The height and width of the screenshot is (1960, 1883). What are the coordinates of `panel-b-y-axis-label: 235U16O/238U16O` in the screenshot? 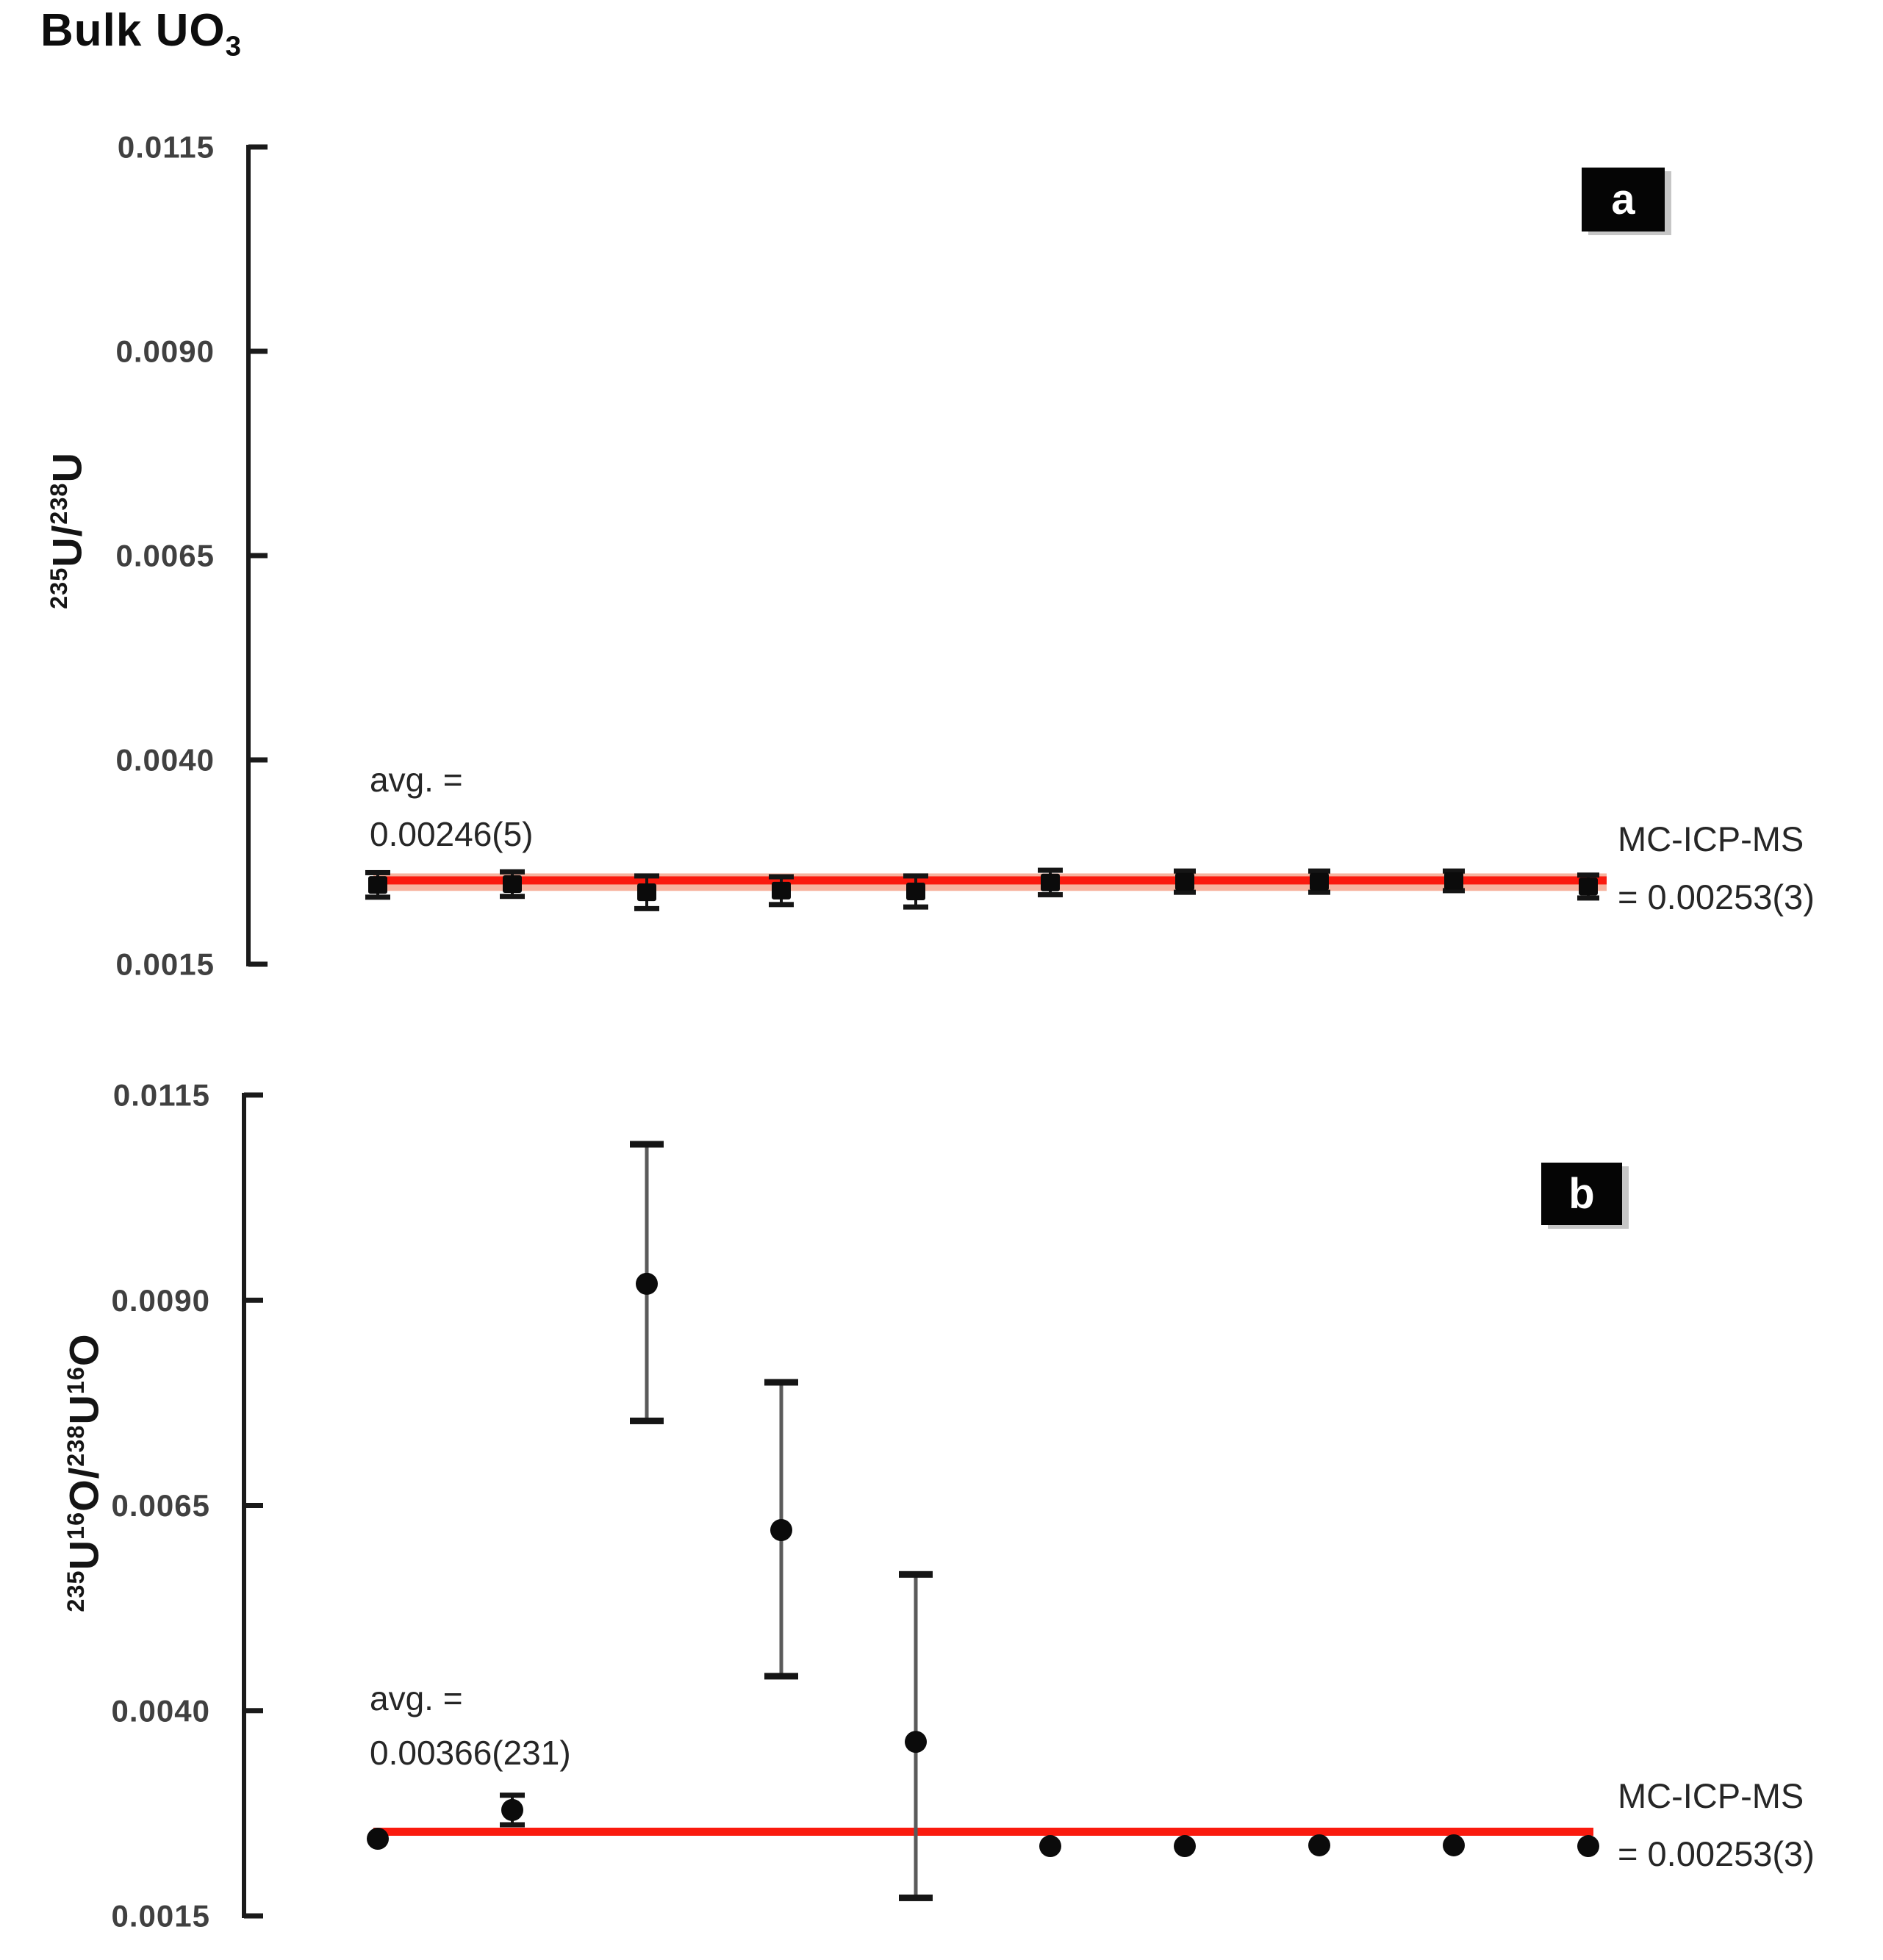 It's located at (78, 1472).